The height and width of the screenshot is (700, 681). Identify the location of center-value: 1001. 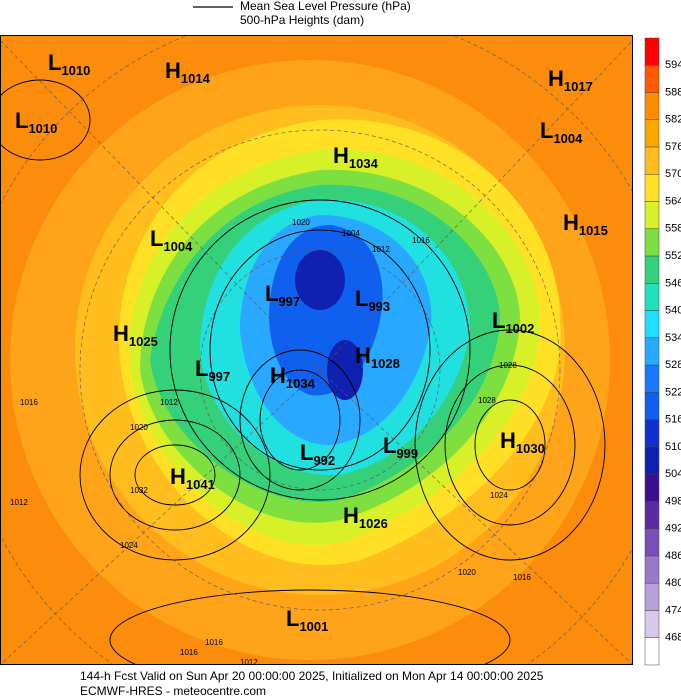
(313, 626).